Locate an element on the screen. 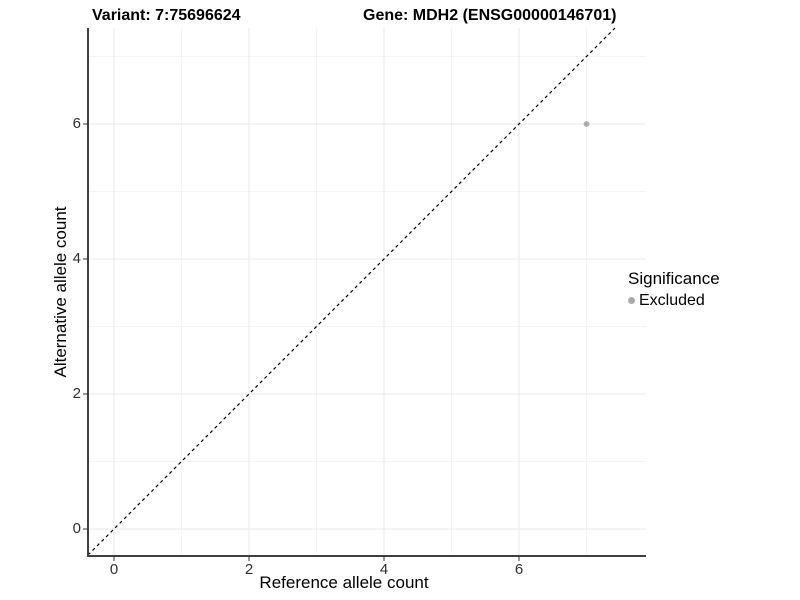 The image size is (800, 600). y-tick-label-6: 6 is located at coordinates (76, 123).